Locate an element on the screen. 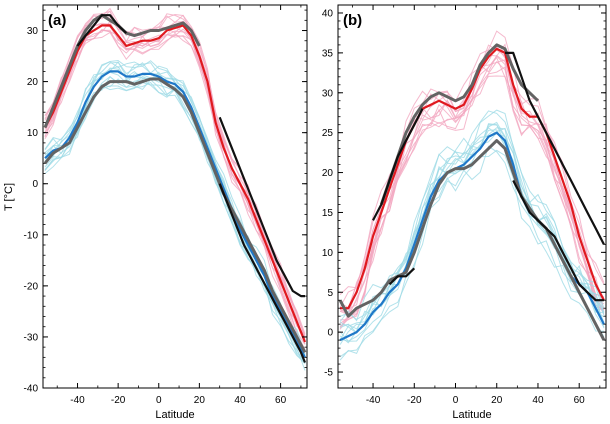  y-axis-label: T [°C] is located at coordinates (9, 197).